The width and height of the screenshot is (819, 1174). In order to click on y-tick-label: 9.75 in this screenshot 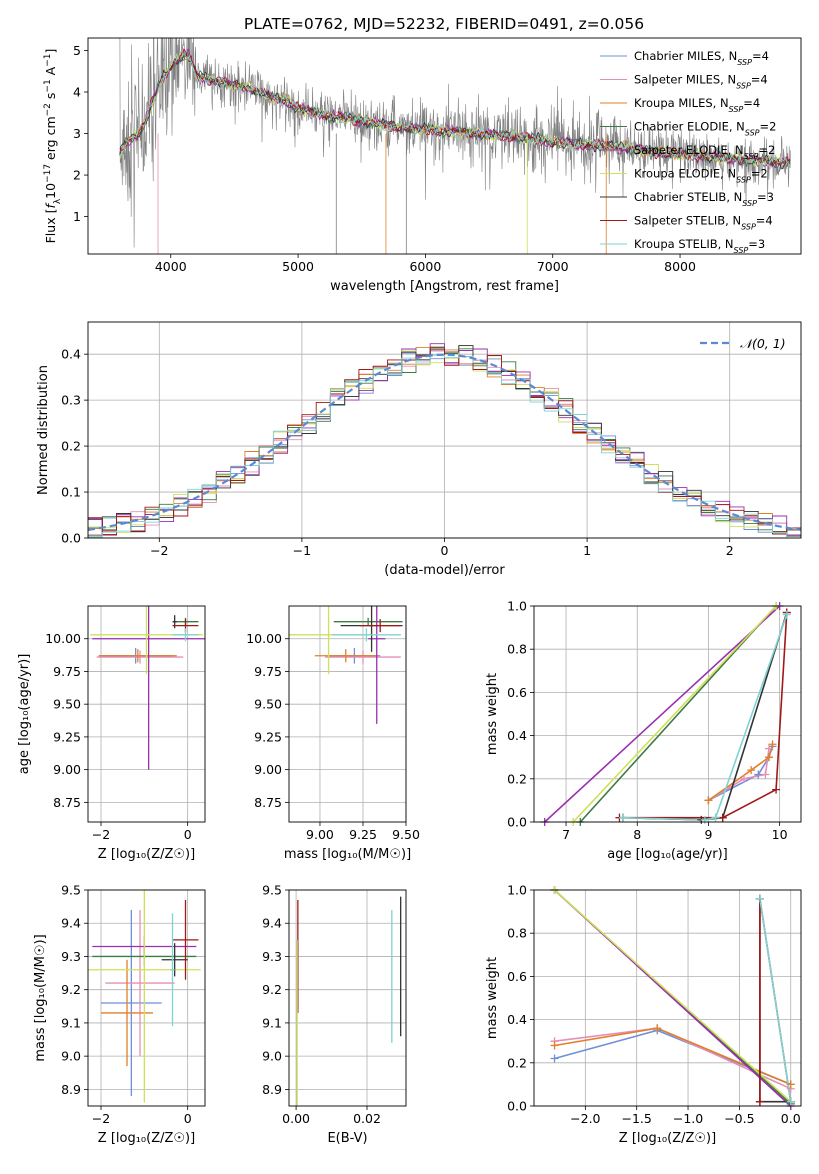, I will do `click(67, 671)`.